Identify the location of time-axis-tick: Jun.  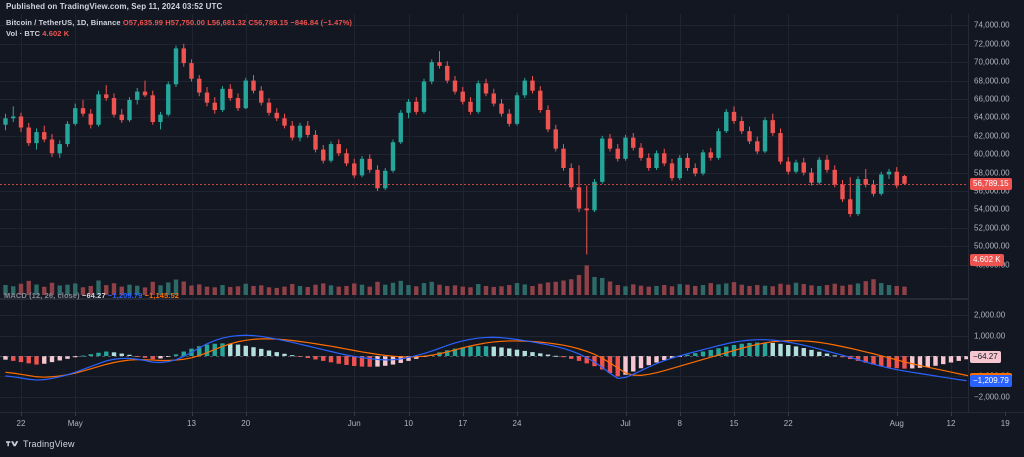
(354, 423).